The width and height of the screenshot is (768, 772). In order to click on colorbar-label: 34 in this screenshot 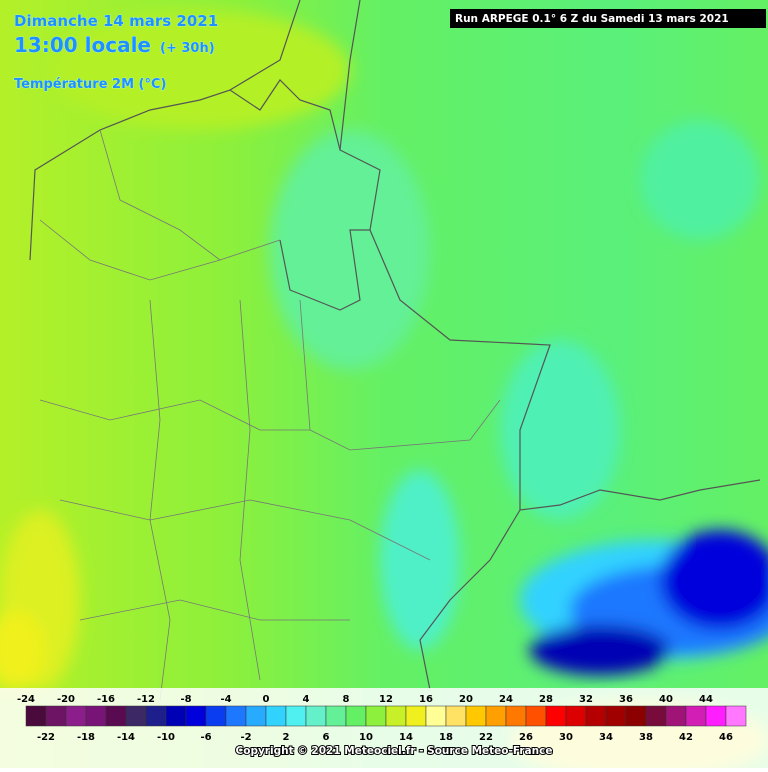, I will do `click(606, 737)`.